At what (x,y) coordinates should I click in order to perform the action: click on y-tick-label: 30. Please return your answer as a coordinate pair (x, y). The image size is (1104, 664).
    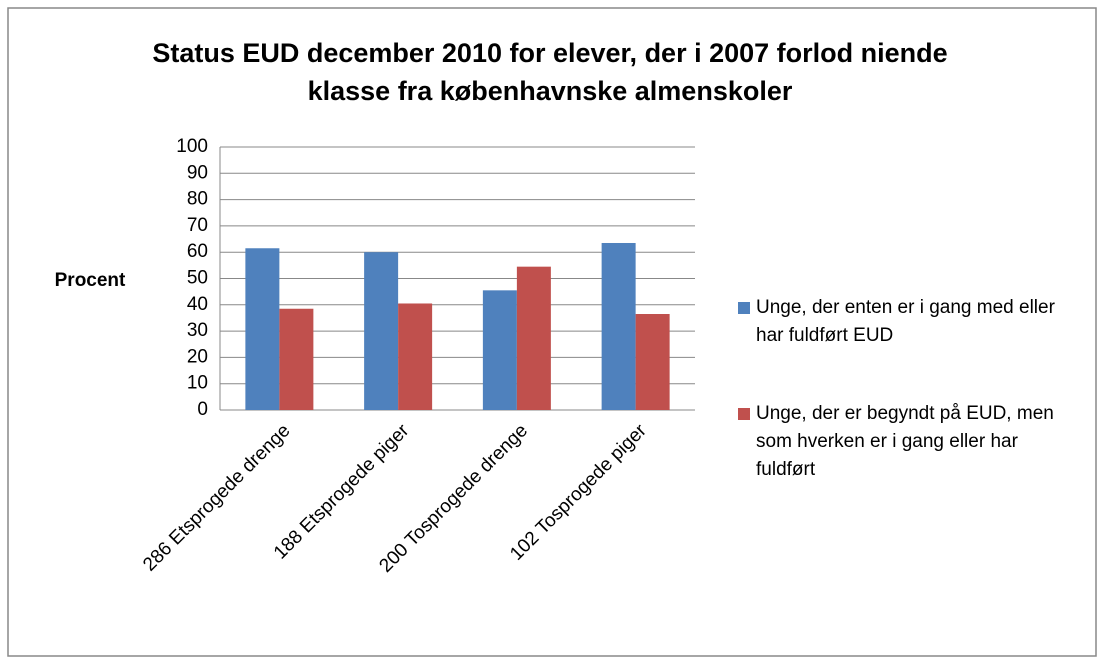
    Looking at the image, I should click on (197, 330).